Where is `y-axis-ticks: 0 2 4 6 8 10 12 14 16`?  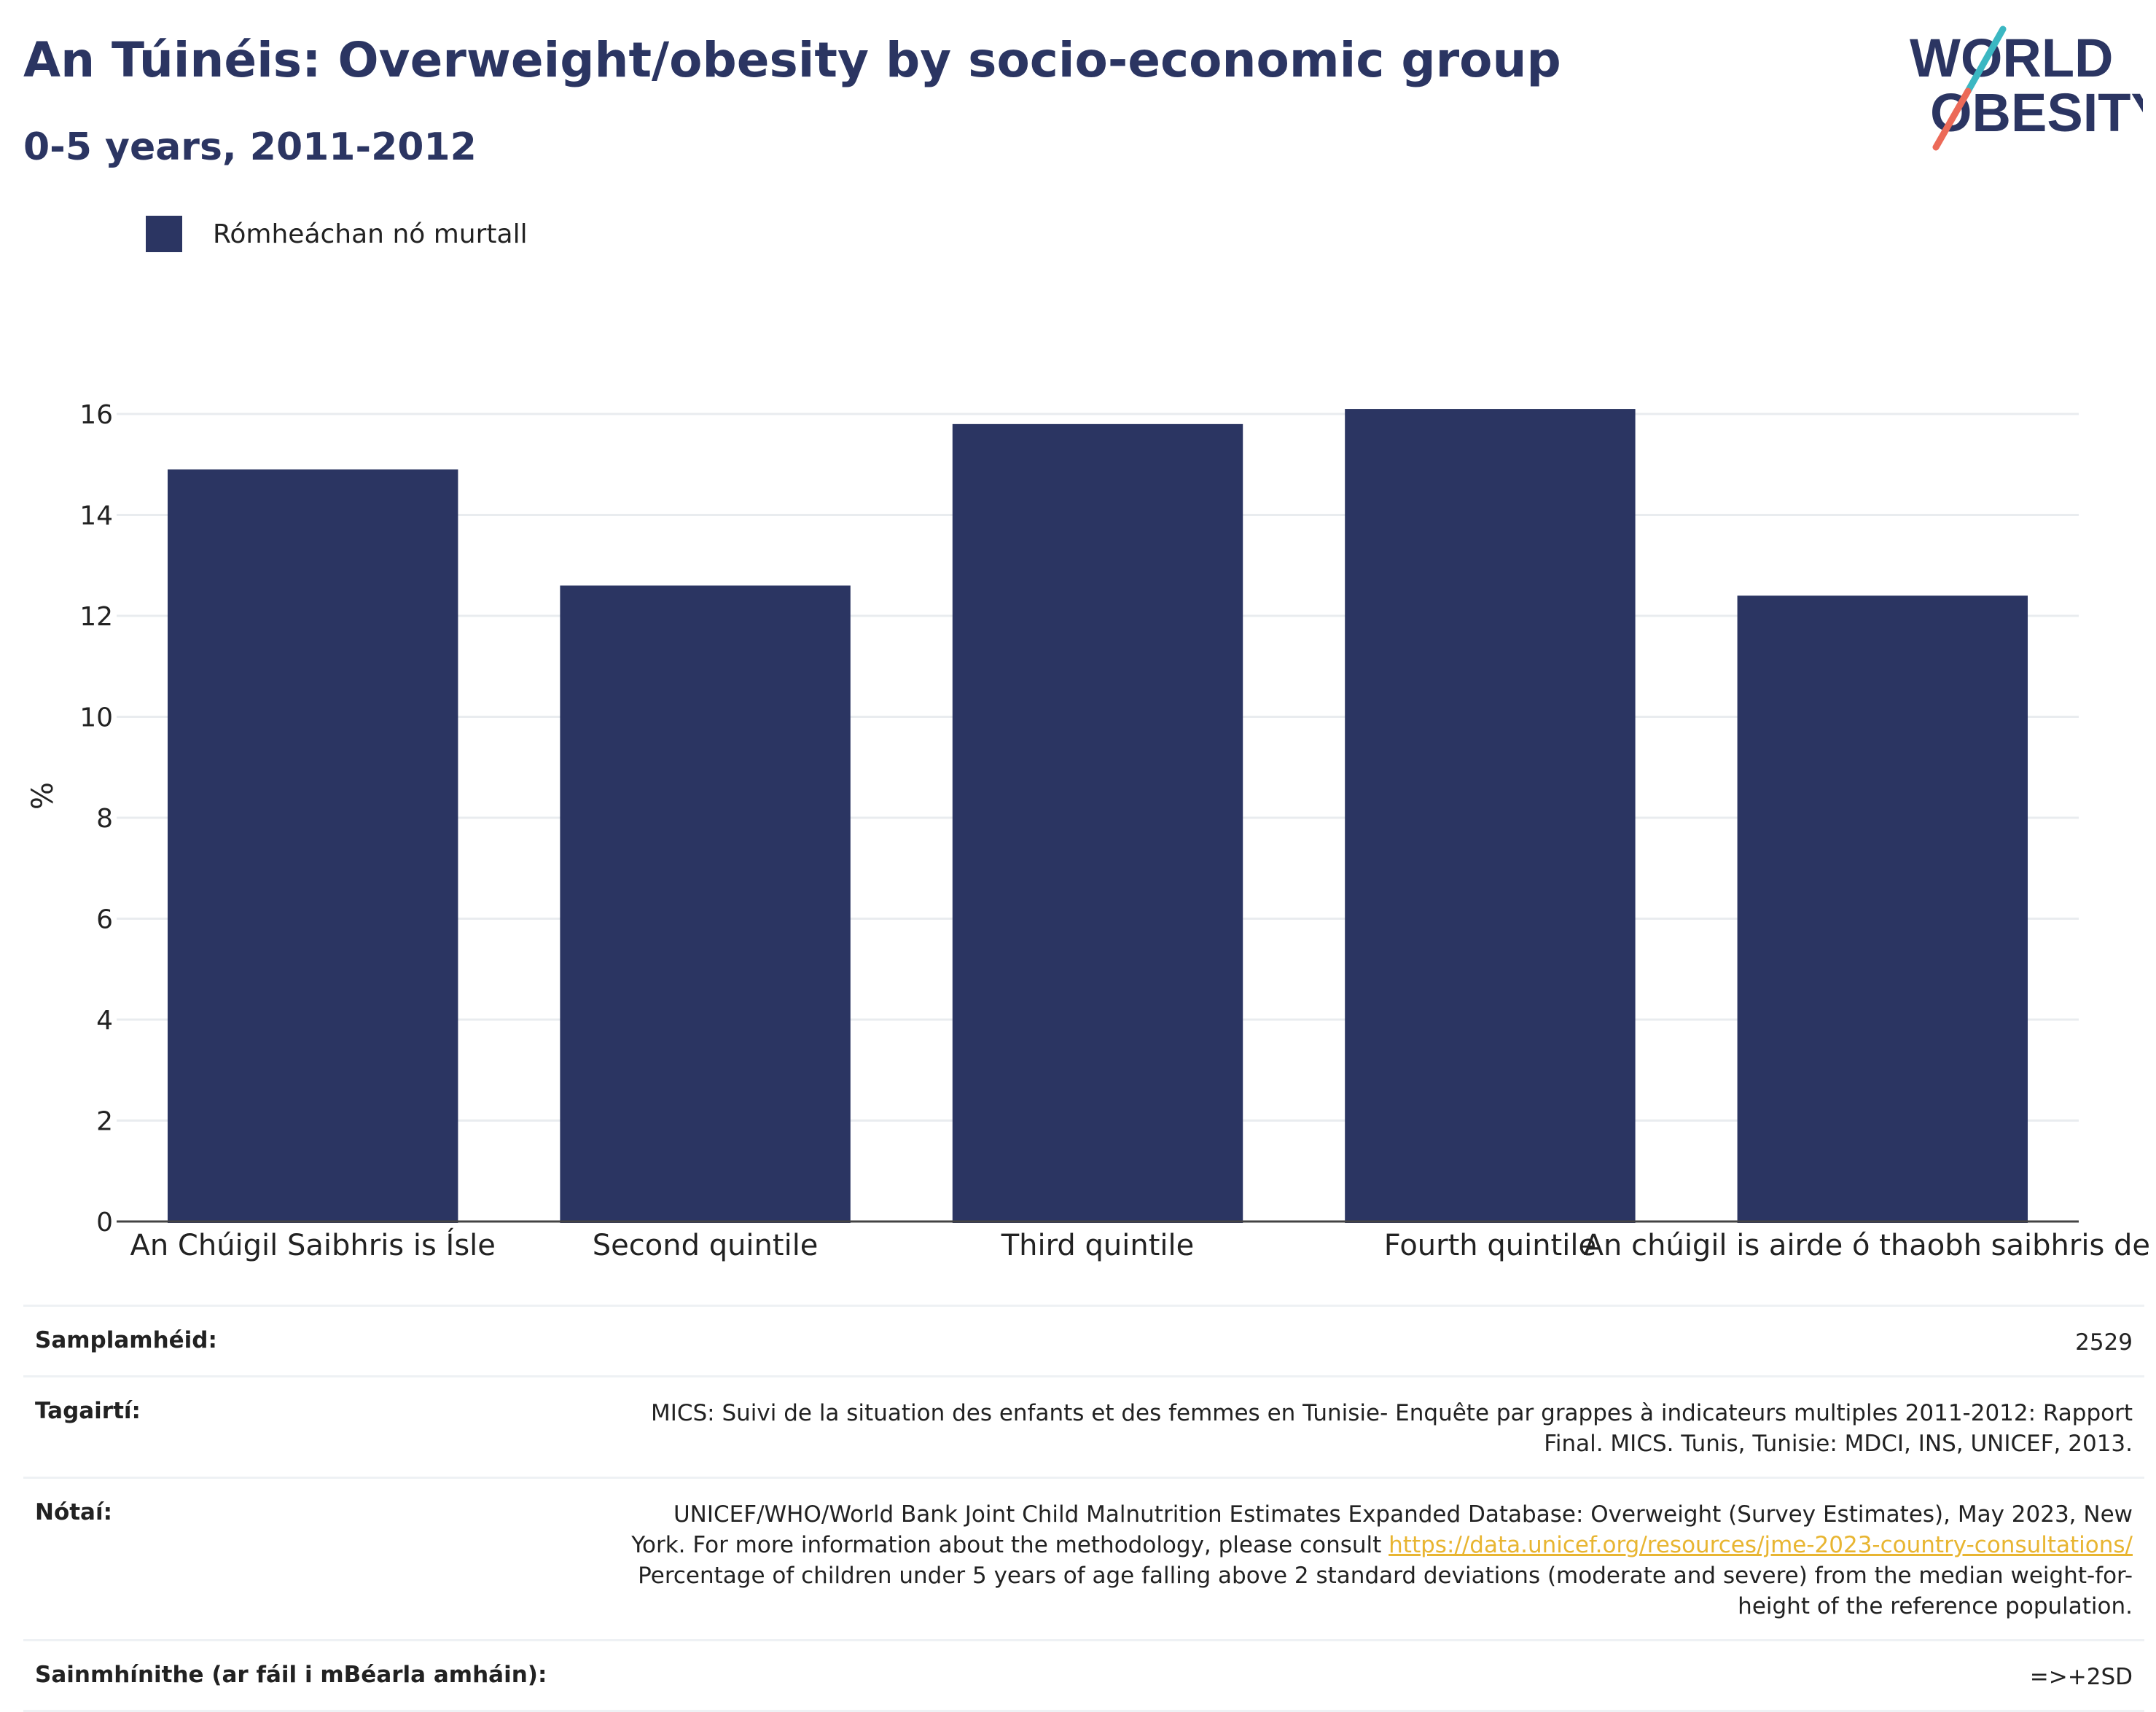 y-axis-ticks: 0 2 4 6 8 10 12 14 16 is located at coordinates (96, 819).